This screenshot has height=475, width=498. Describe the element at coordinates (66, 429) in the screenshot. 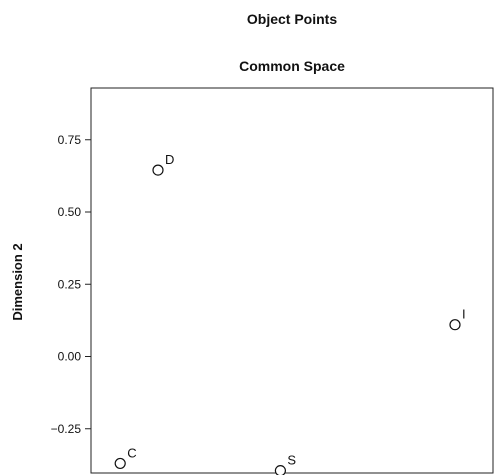

I see `y-tick-label: −0.25` at that location.